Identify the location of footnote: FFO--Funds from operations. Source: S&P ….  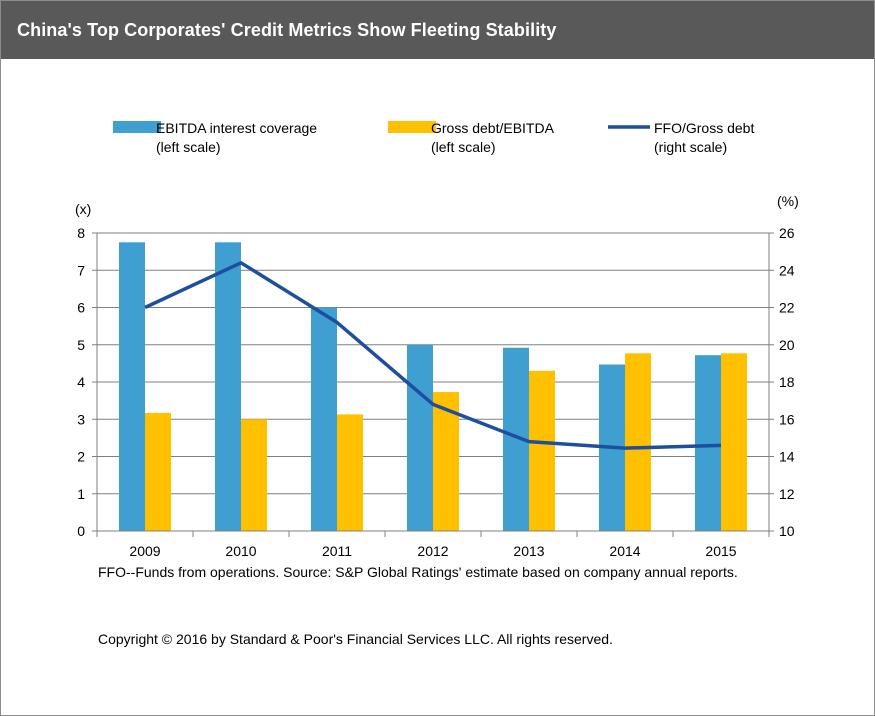
(418, 572).